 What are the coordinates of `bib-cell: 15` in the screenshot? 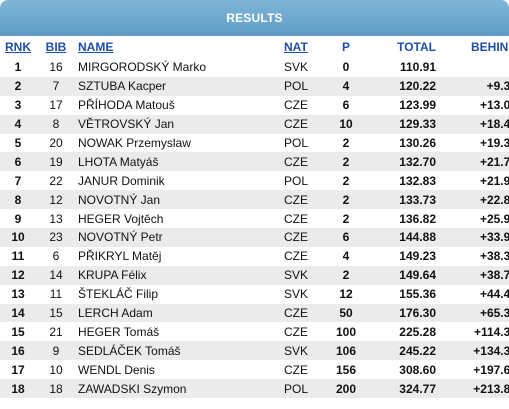 It's located at (56, 313).